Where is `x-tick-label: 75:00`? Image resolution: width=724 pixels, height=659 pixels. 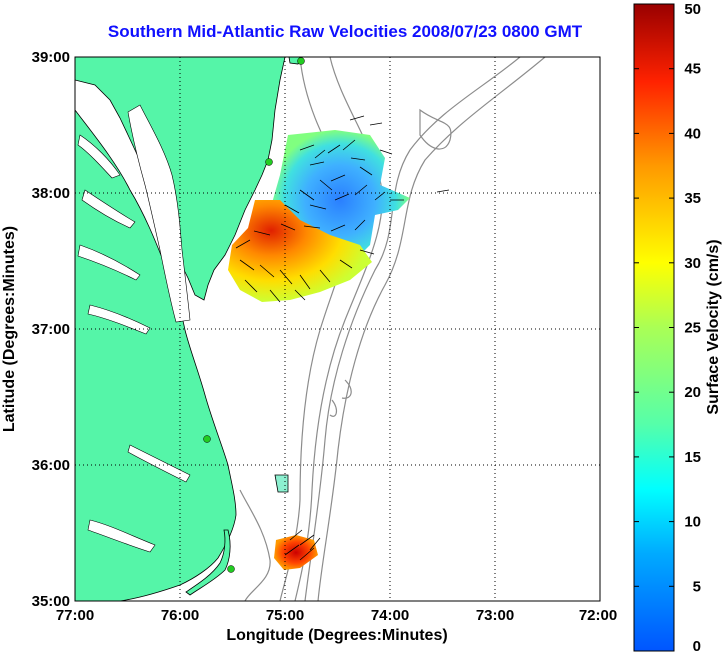 x-tick-label: 75:00 is located at coordinates (285, 615).